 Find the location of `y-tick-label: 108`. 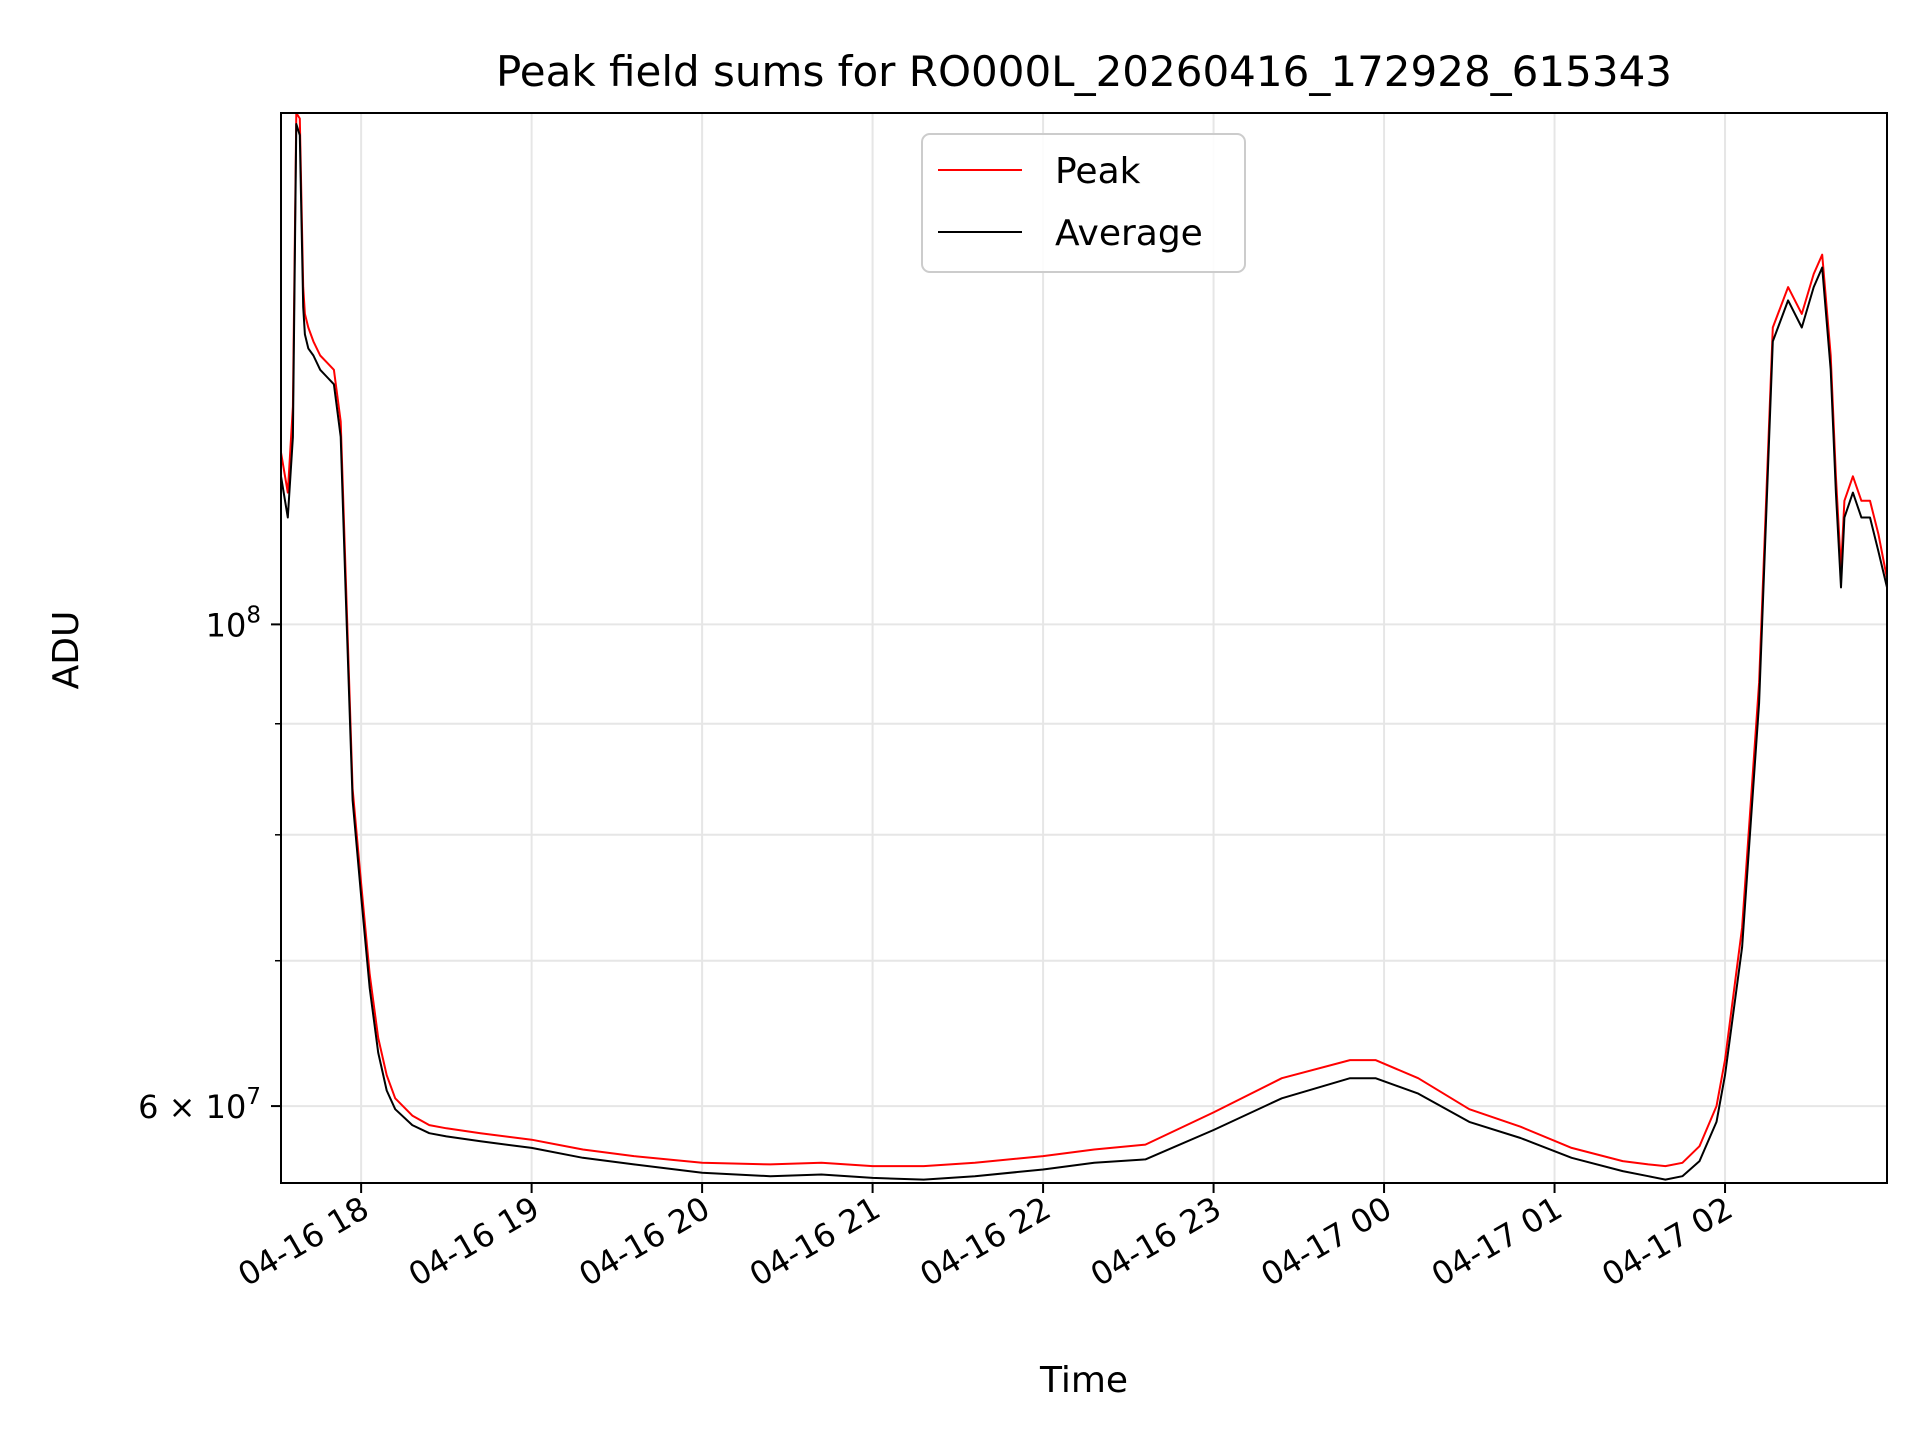

y-tick-label: 108 is located at coordinates (233, 623).